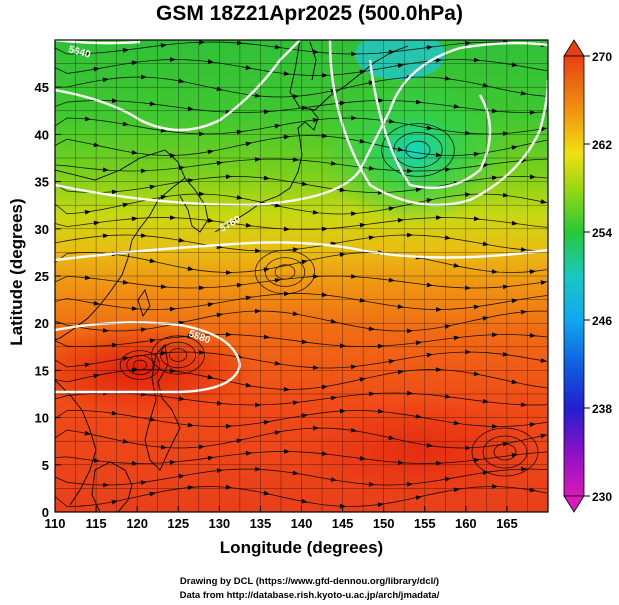 Image resolution: width=619 pixels, height=605 pixels. Describe the element at coordinates (55, 523) in the screenshot. I see `x-tick-label: 110` at that location.